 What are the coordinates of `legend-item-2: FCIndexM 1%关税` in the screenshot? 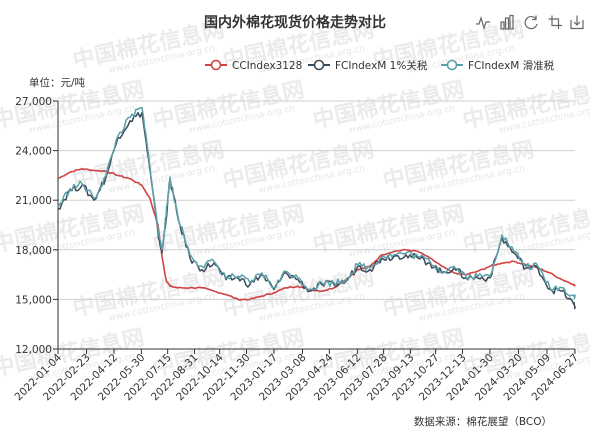 It's located at (368, 65).